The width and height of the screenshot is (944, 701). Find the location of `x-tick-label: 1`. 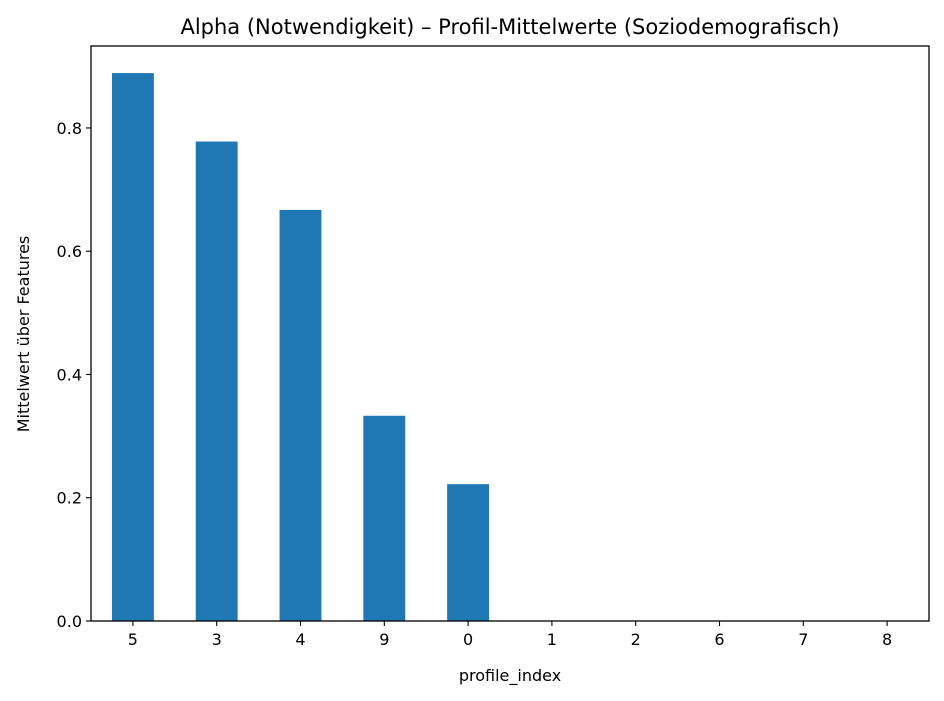

x-tick-label: 1 is located at coordinates (552, 639).